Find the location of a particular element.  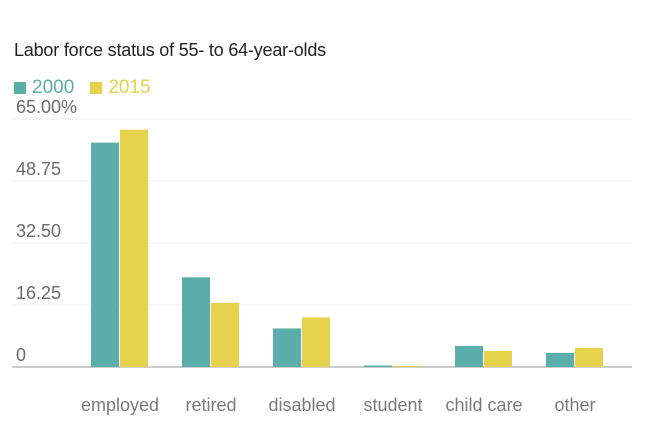

legend-item-2015: 2015 is located at coordinates (120, 88).